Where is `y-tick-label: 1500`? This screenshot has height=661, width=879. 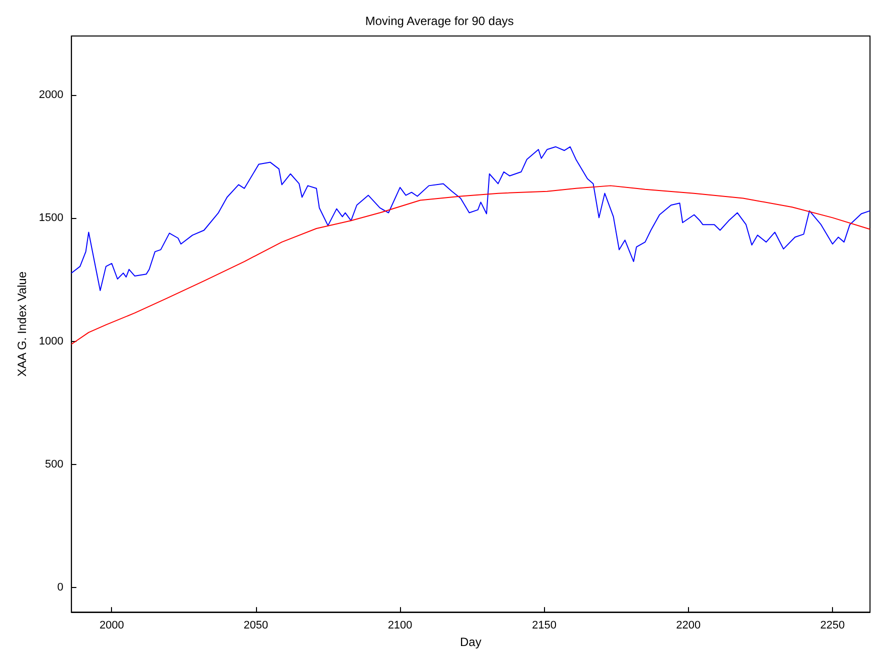 y-tick-label: 1500 is located at coordinates (51, 218).